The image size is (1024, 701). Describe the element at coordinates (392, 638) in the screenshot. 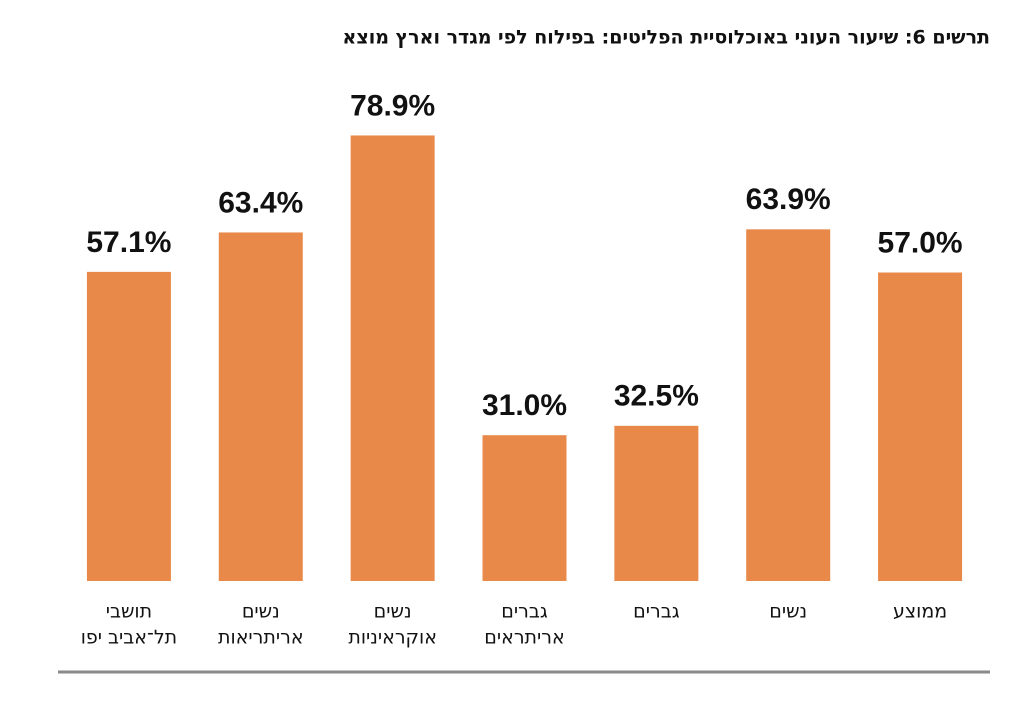

I see `x-tick-label: אוקראיניות` at that location.